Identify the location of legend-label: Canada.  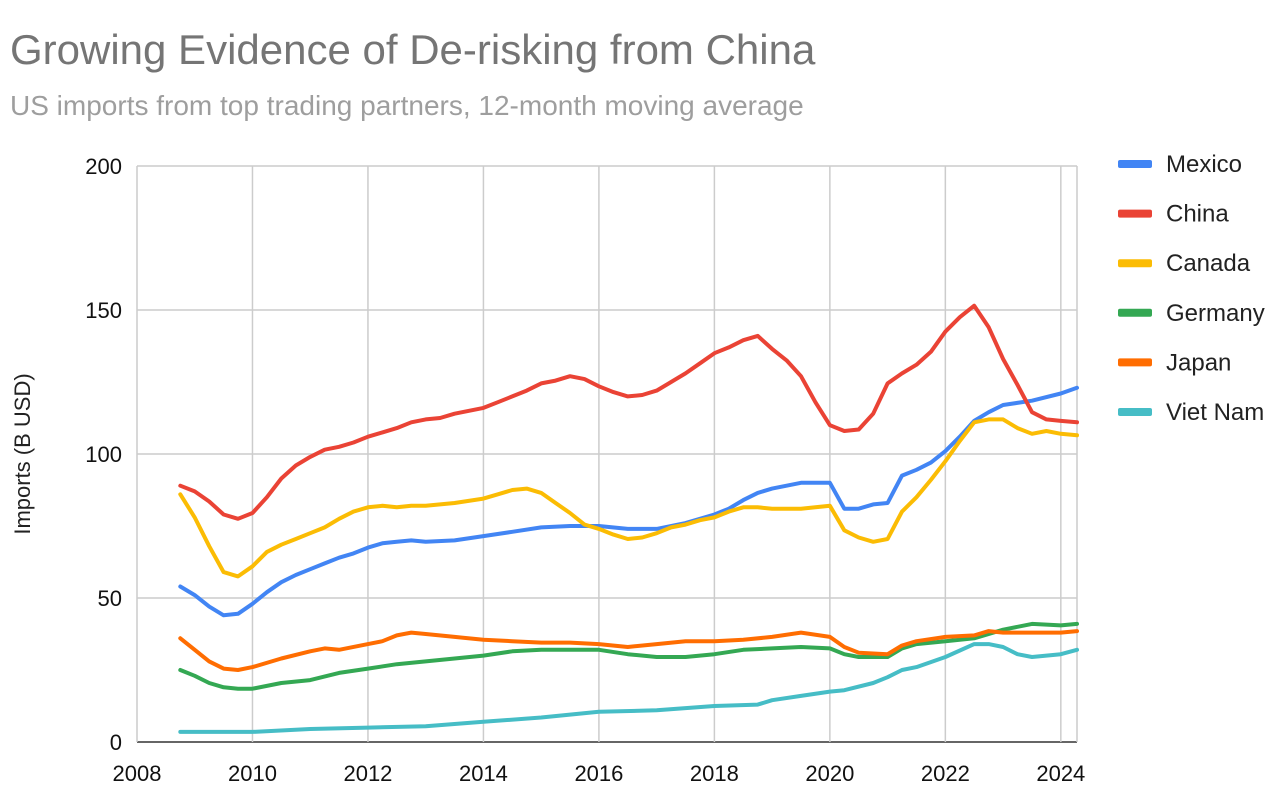
(1208, 263).